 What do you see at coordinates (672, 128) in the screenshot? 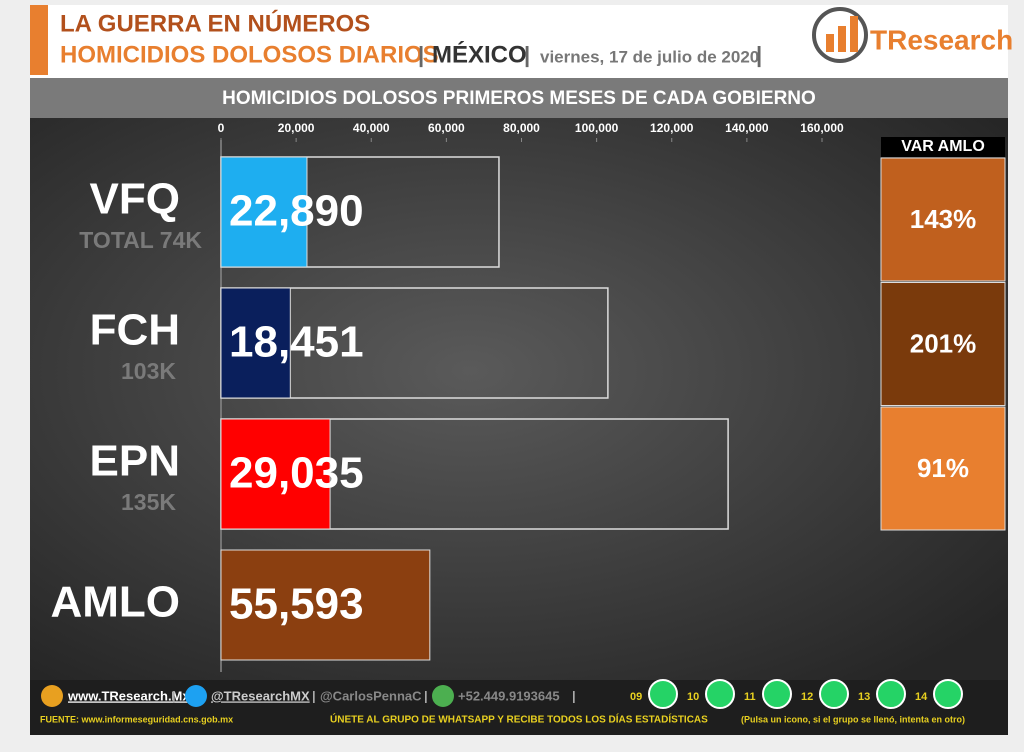
I see `x-tick-label: 120,000` at bounding box center [672, 128].